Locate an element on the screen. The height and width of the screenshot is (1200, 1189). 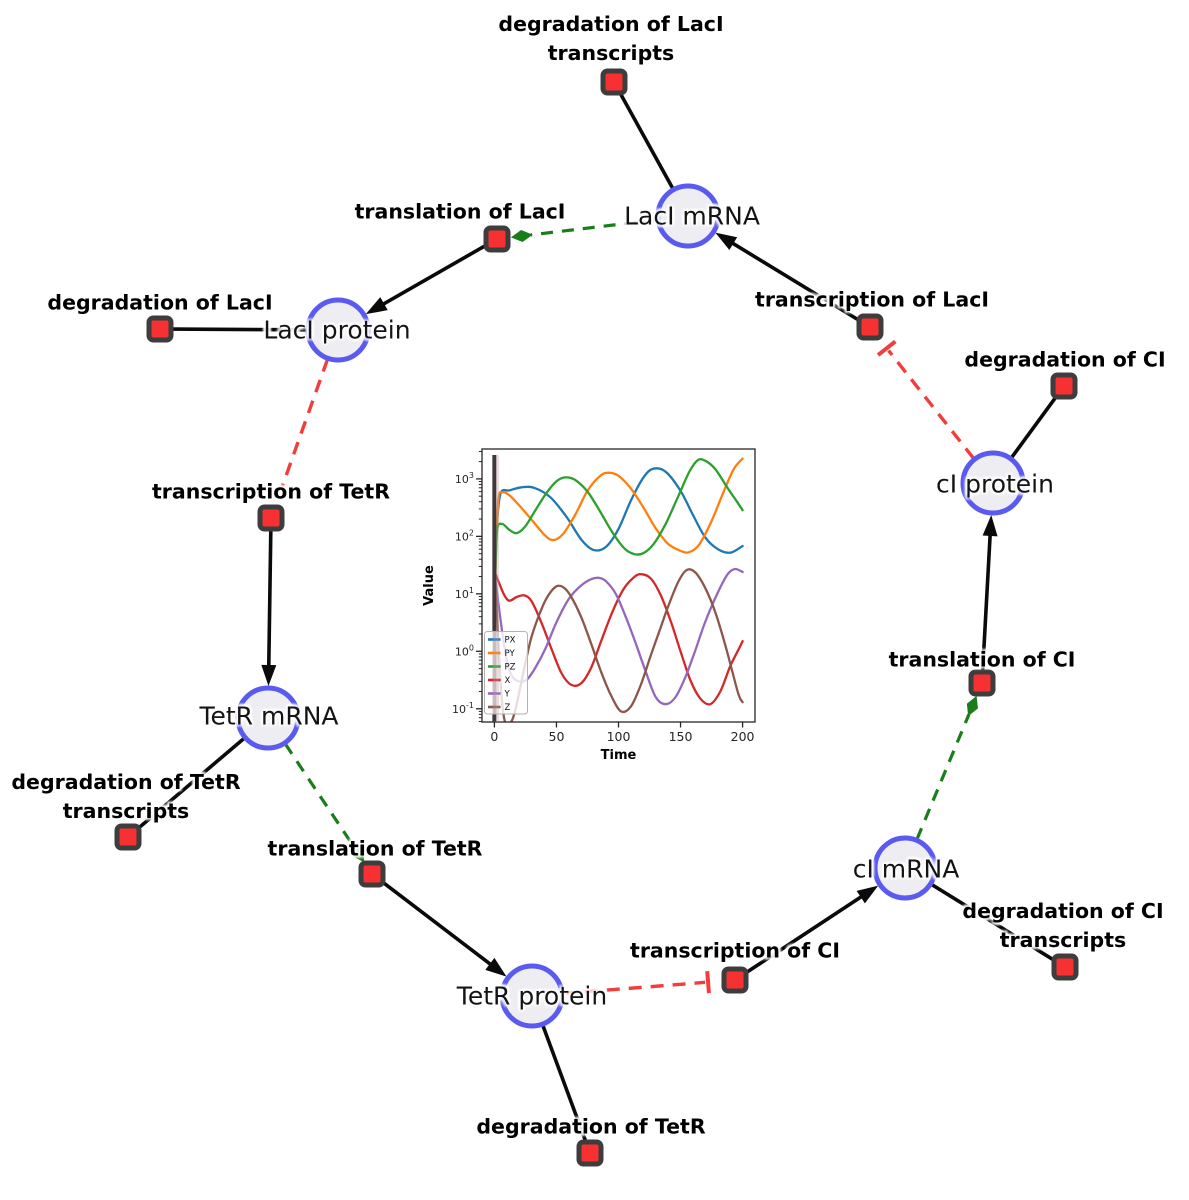
series-line-Z is located at coordinates (618, 645).